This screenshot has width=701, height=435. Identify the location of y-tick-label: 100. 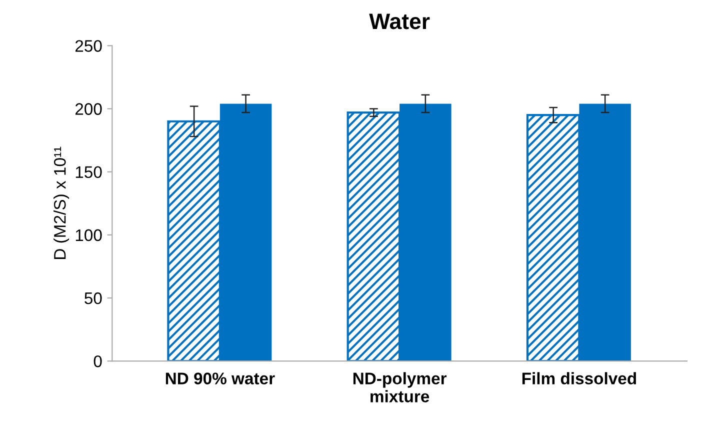
(89, 235).